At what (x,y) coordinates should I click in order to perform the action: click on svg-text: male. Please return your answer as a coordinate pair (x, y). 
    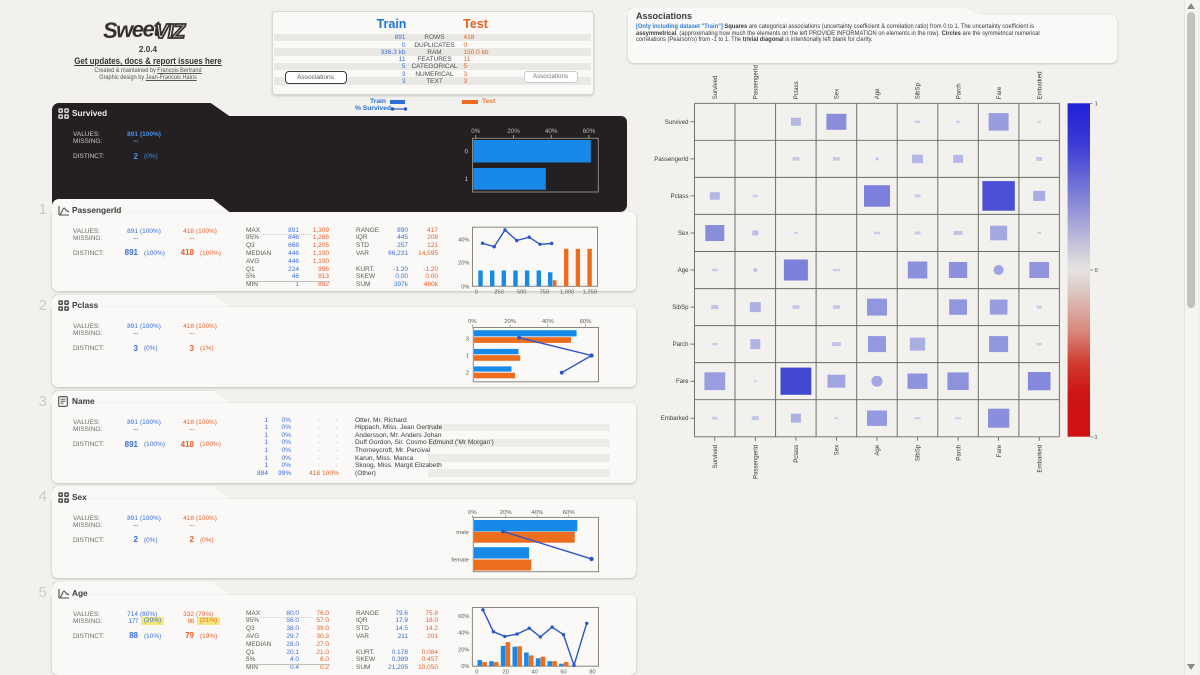
    Looking at the image, I should click on (462, 533).